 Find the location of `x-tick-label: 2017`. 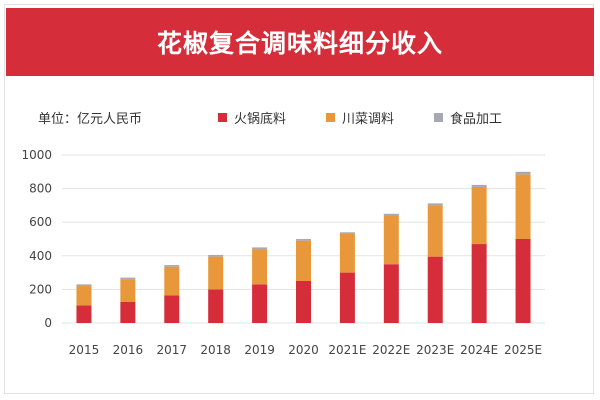

x-tick-label: 2017 is located at coordinates (171, 350).